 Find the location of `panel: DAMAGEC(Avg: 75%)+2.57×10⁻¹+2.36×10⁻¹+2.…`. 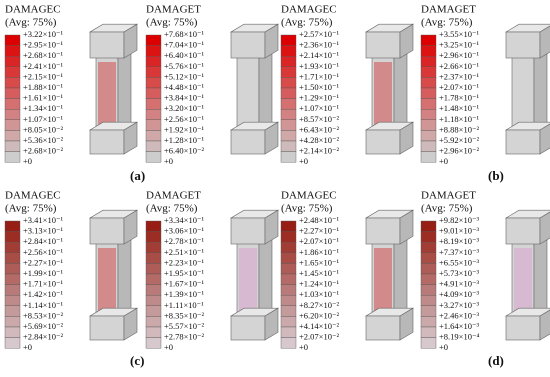

panel: DAMAGEC(Avg: 75%)+2.57×10⁻¹+2.36×10⁻¹+2.… is located at coordinates (347, 85).